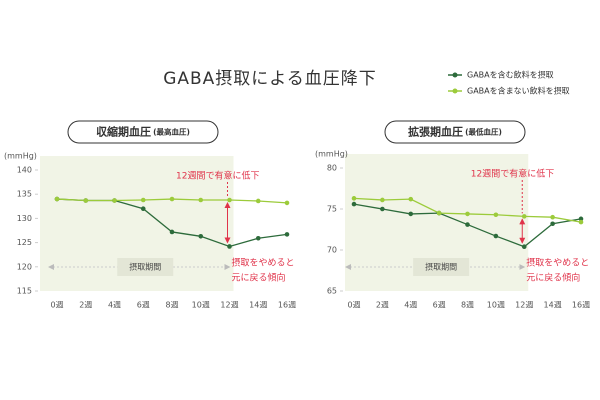  I want to click on legend-label: GABAを含む飲料を摂取, so click(510, 75).